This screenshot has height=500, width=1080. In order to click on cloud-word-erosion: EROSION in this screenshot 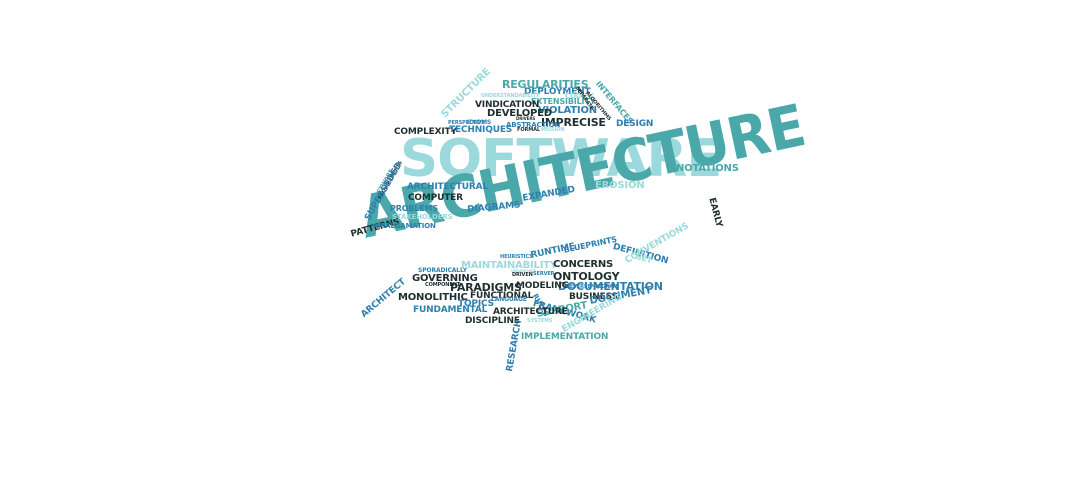, I will do `click(620, 185)`.